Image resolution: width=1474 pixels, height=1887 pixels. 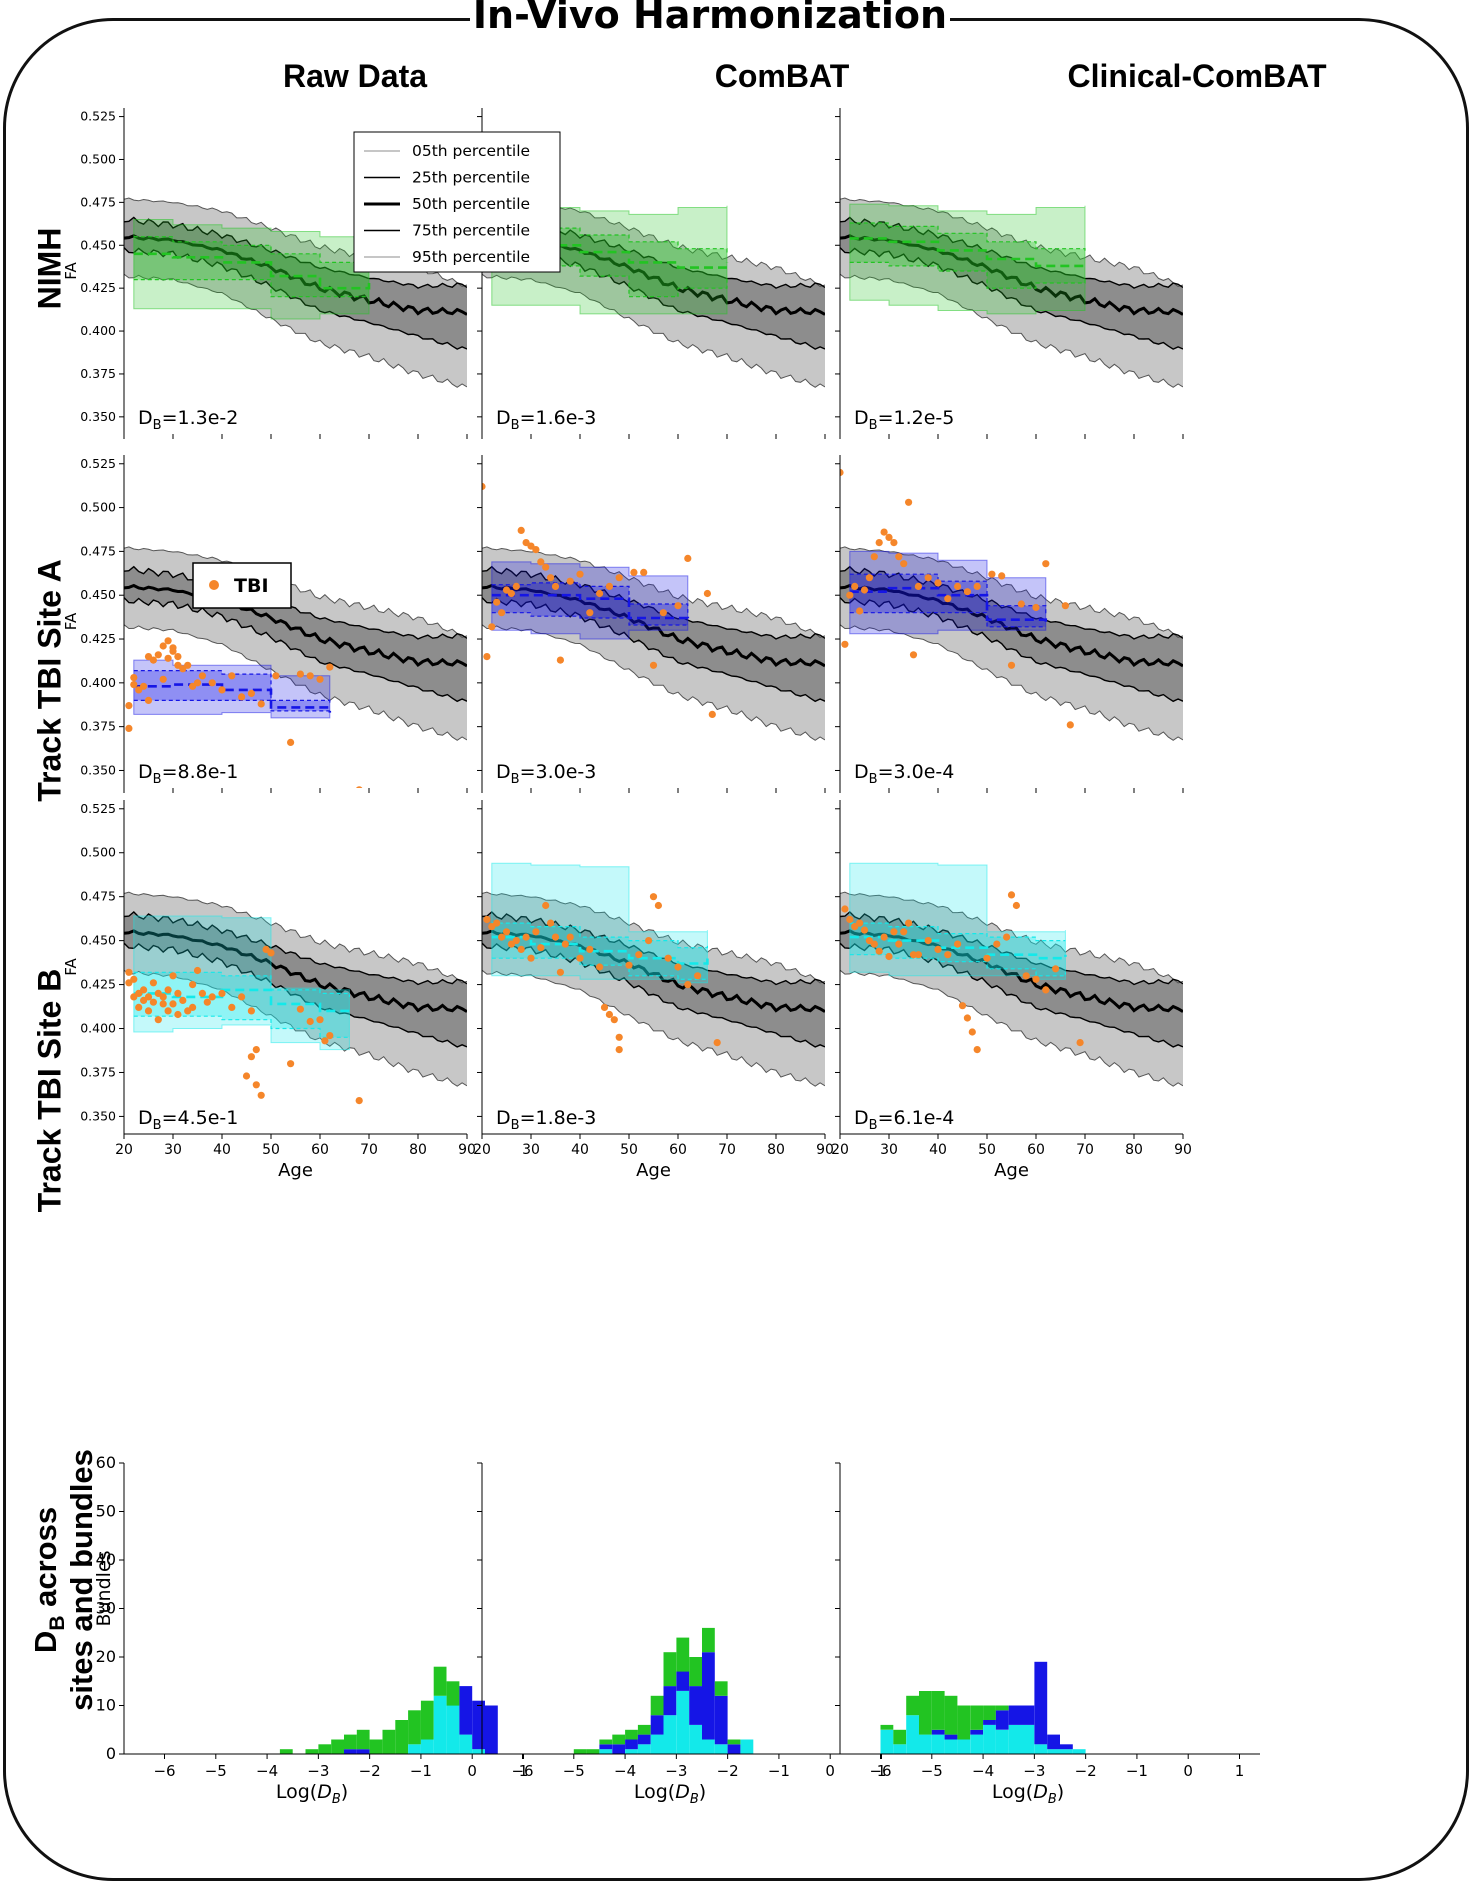 I want to click on db-annotation: DB=1.8e-3, so click(x=546, y=1120).